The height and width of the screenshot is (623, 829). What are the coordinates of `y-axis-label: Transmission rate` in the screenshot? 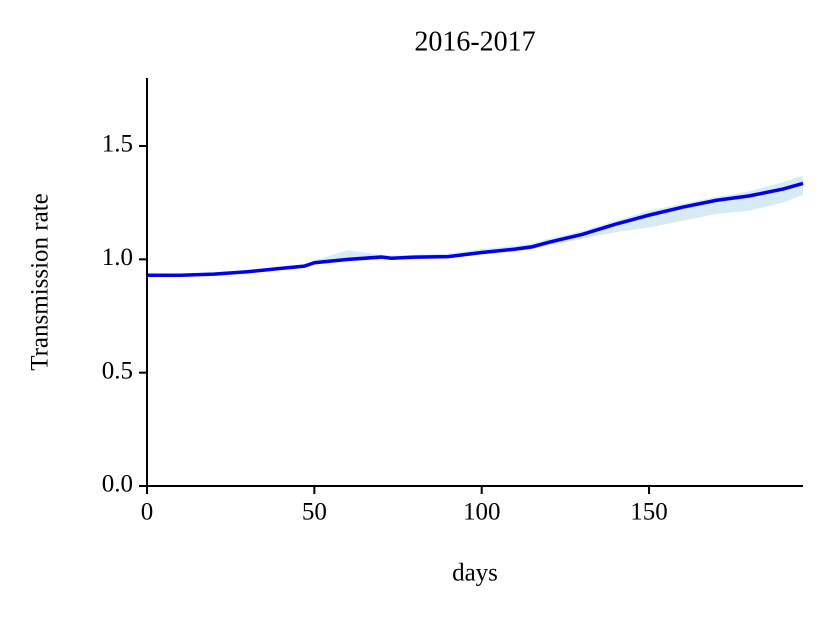 It's located at (40, 282).